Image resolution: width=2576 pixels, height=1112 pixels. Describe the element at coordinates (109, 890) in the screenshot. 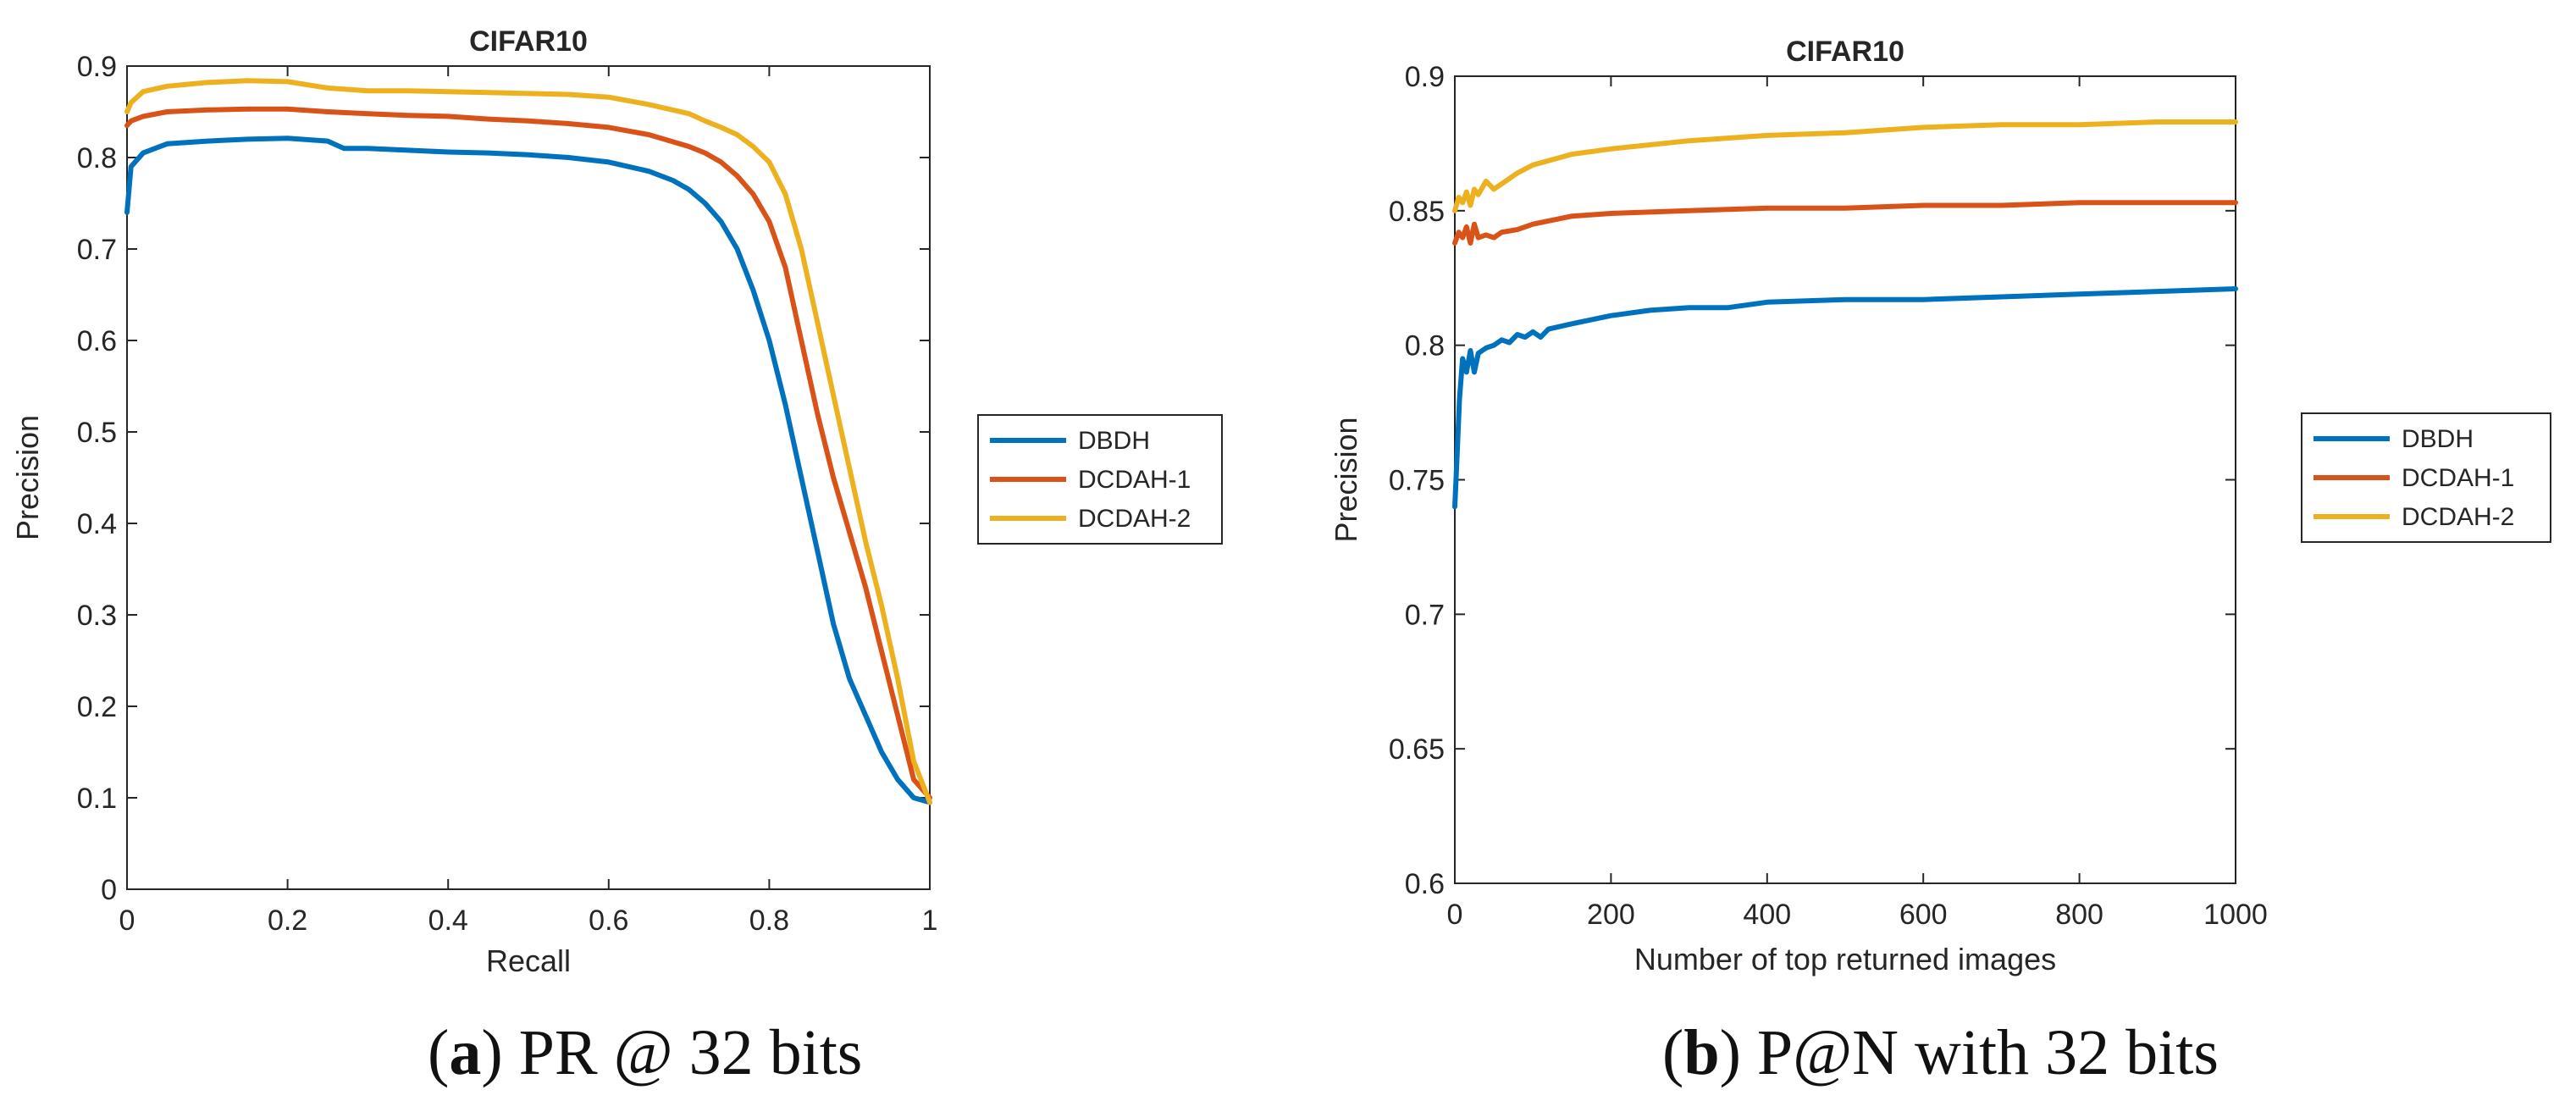

I see `chart1-ytick-label: 0` at that location.